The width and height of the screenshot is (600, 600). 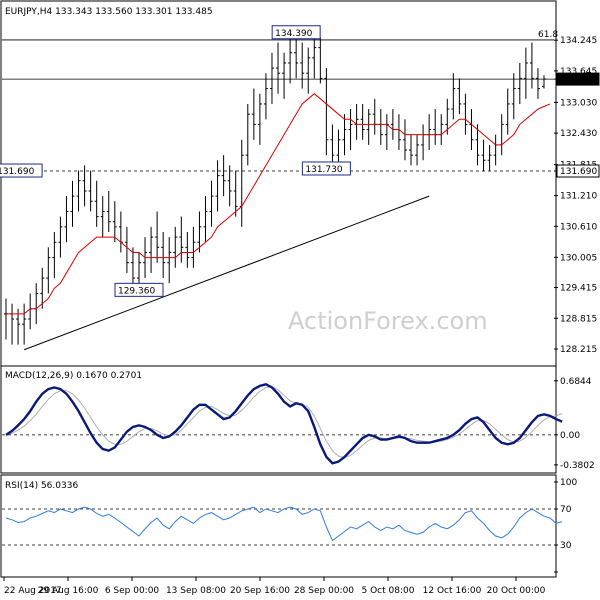 I want to click on price-callout-text: 131.730, so click(x=323, y=170).